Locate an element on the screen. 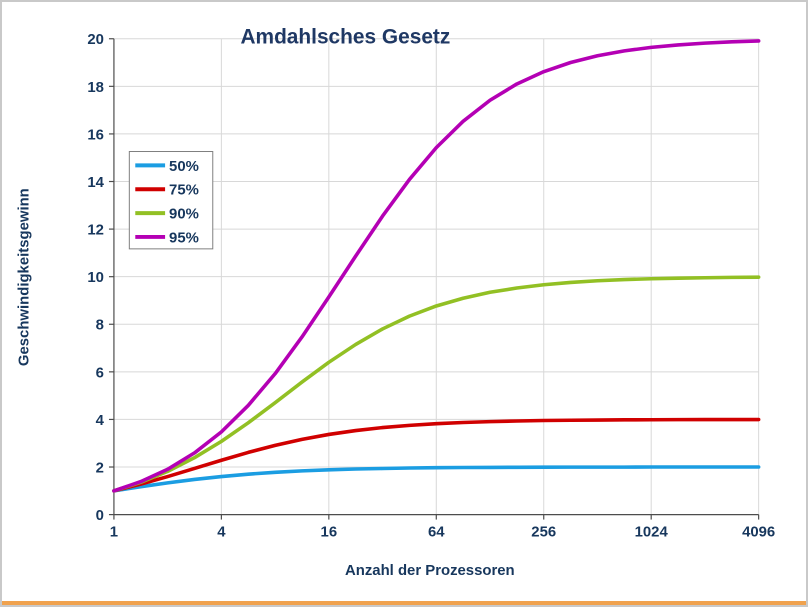  x-tick-label: 1 is located at coordinates (114, 532).